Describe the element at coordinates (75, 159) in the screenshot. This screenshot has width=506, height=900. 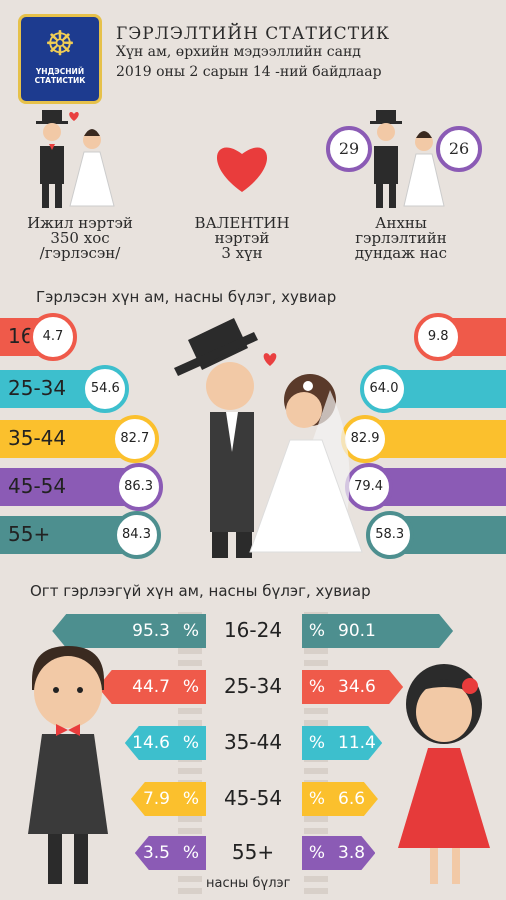
I see `wedding-couple-icon` at that location.